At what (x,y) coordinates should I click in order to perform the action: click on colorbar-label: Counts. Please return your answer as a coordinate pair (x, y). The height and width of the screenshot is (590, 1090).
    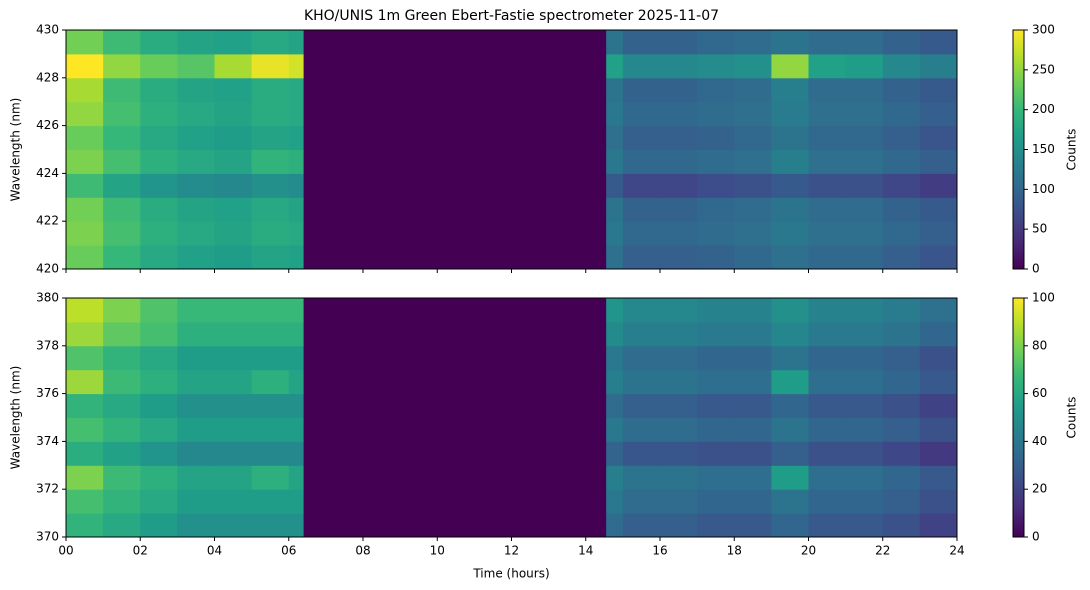
    Looking at the image, I should click on (1072, 150).